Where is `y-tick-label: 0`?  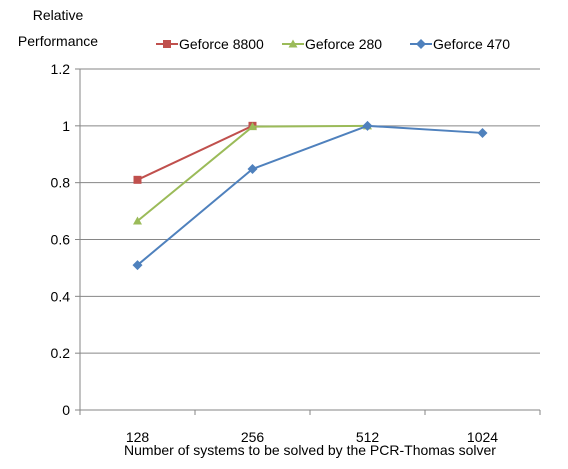
y-tick-label: 0 is located at coordinates (66, 410).